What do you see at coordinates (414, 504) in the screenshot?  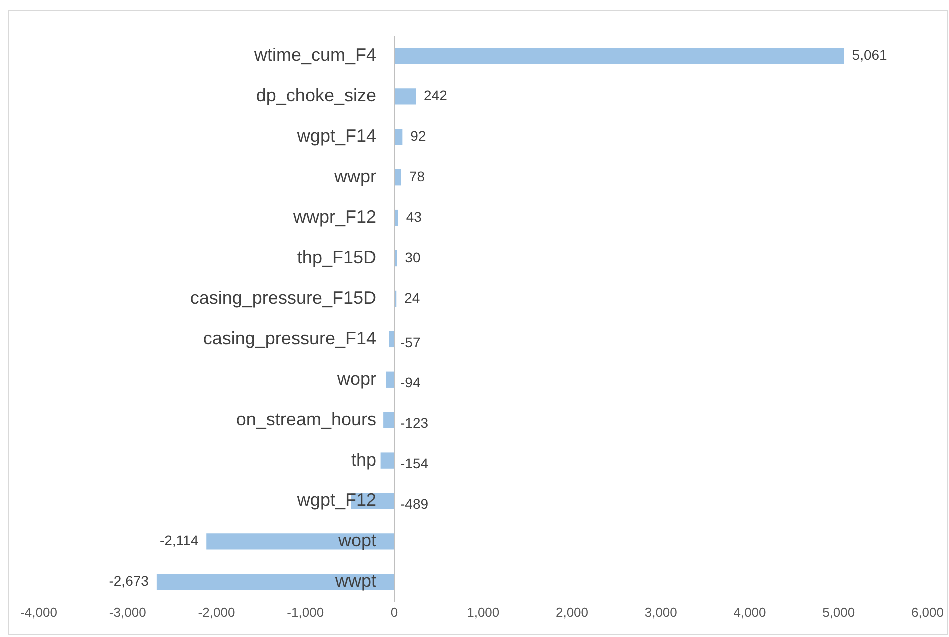 I see `data-label: -489` at bounding box center [414, 504].